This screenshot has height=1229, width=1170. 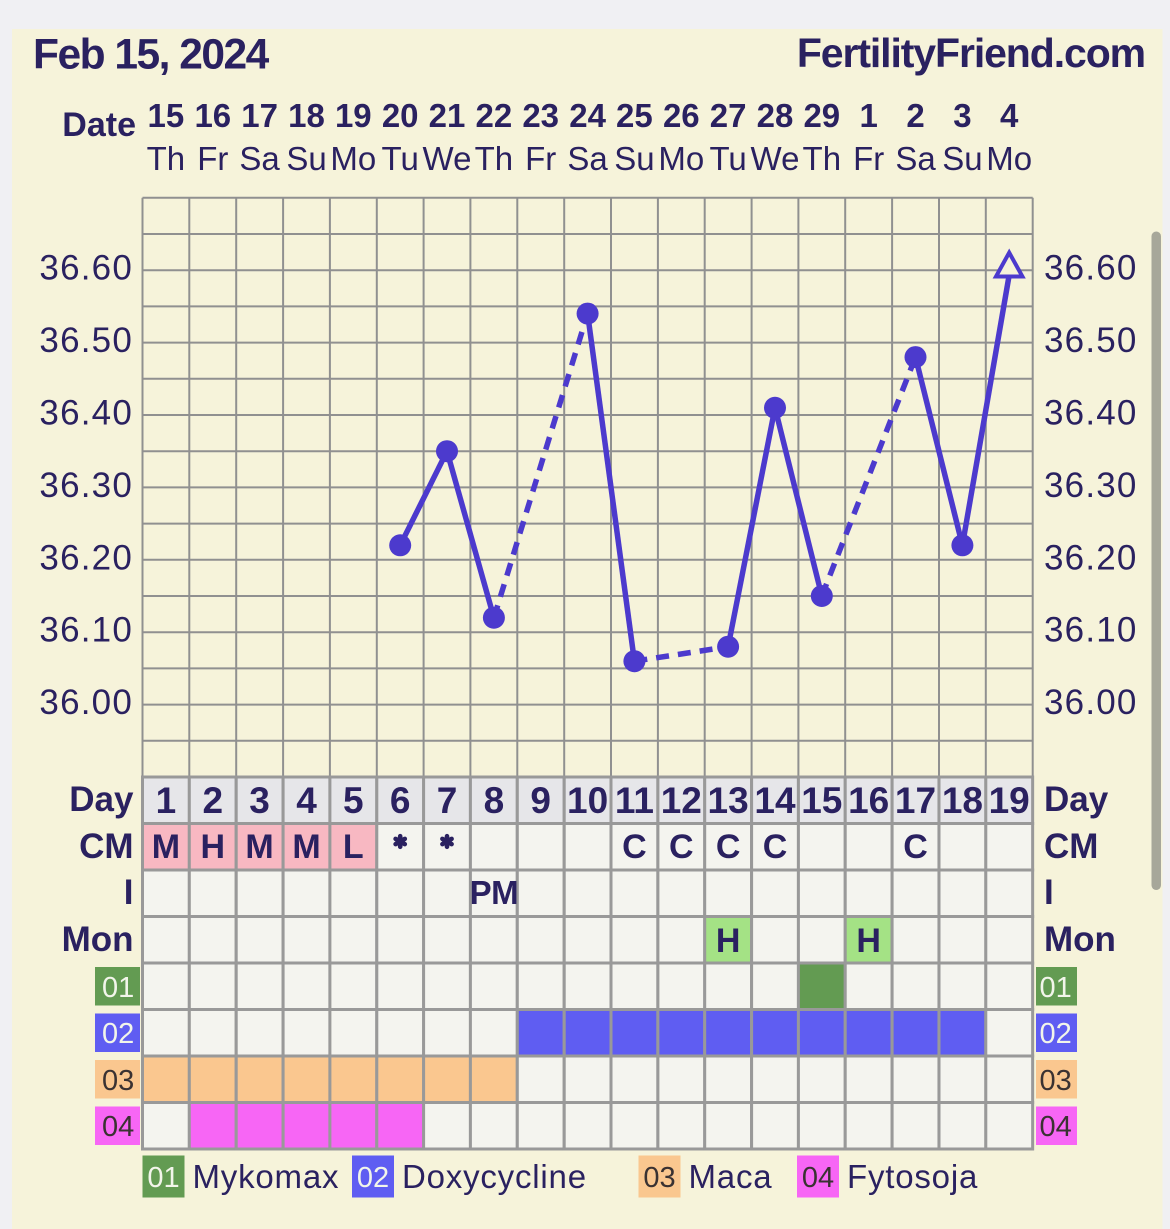 What do you see at coordinates (681, 115) in the screenshot?
I see `svg-text: 26` at bounding box center [681, 115].